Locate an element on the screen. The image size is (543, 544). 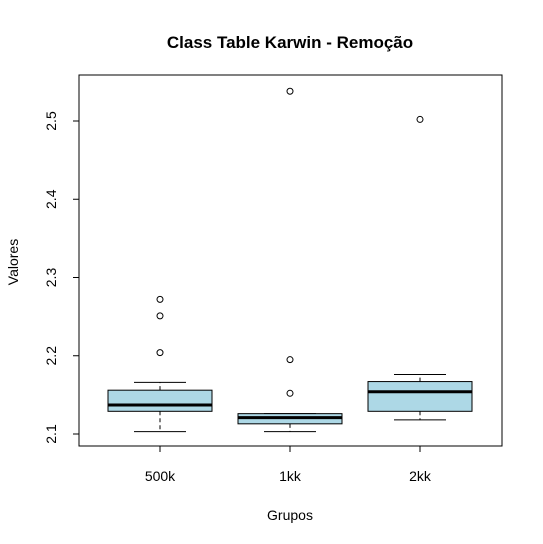
y-tick-label: 2.2 is located at coordinates (51, 356).